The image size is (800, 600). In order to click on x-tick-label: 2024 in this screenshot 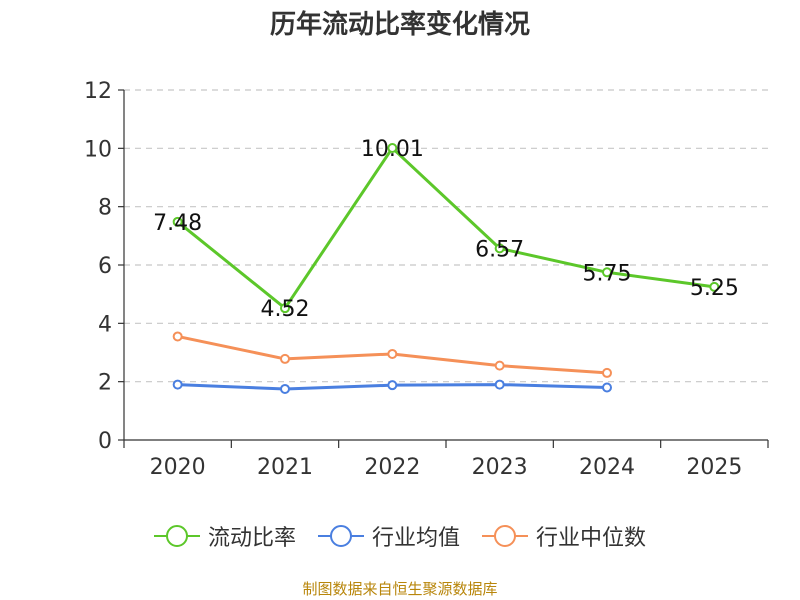, I will do `click(607, 467)`.